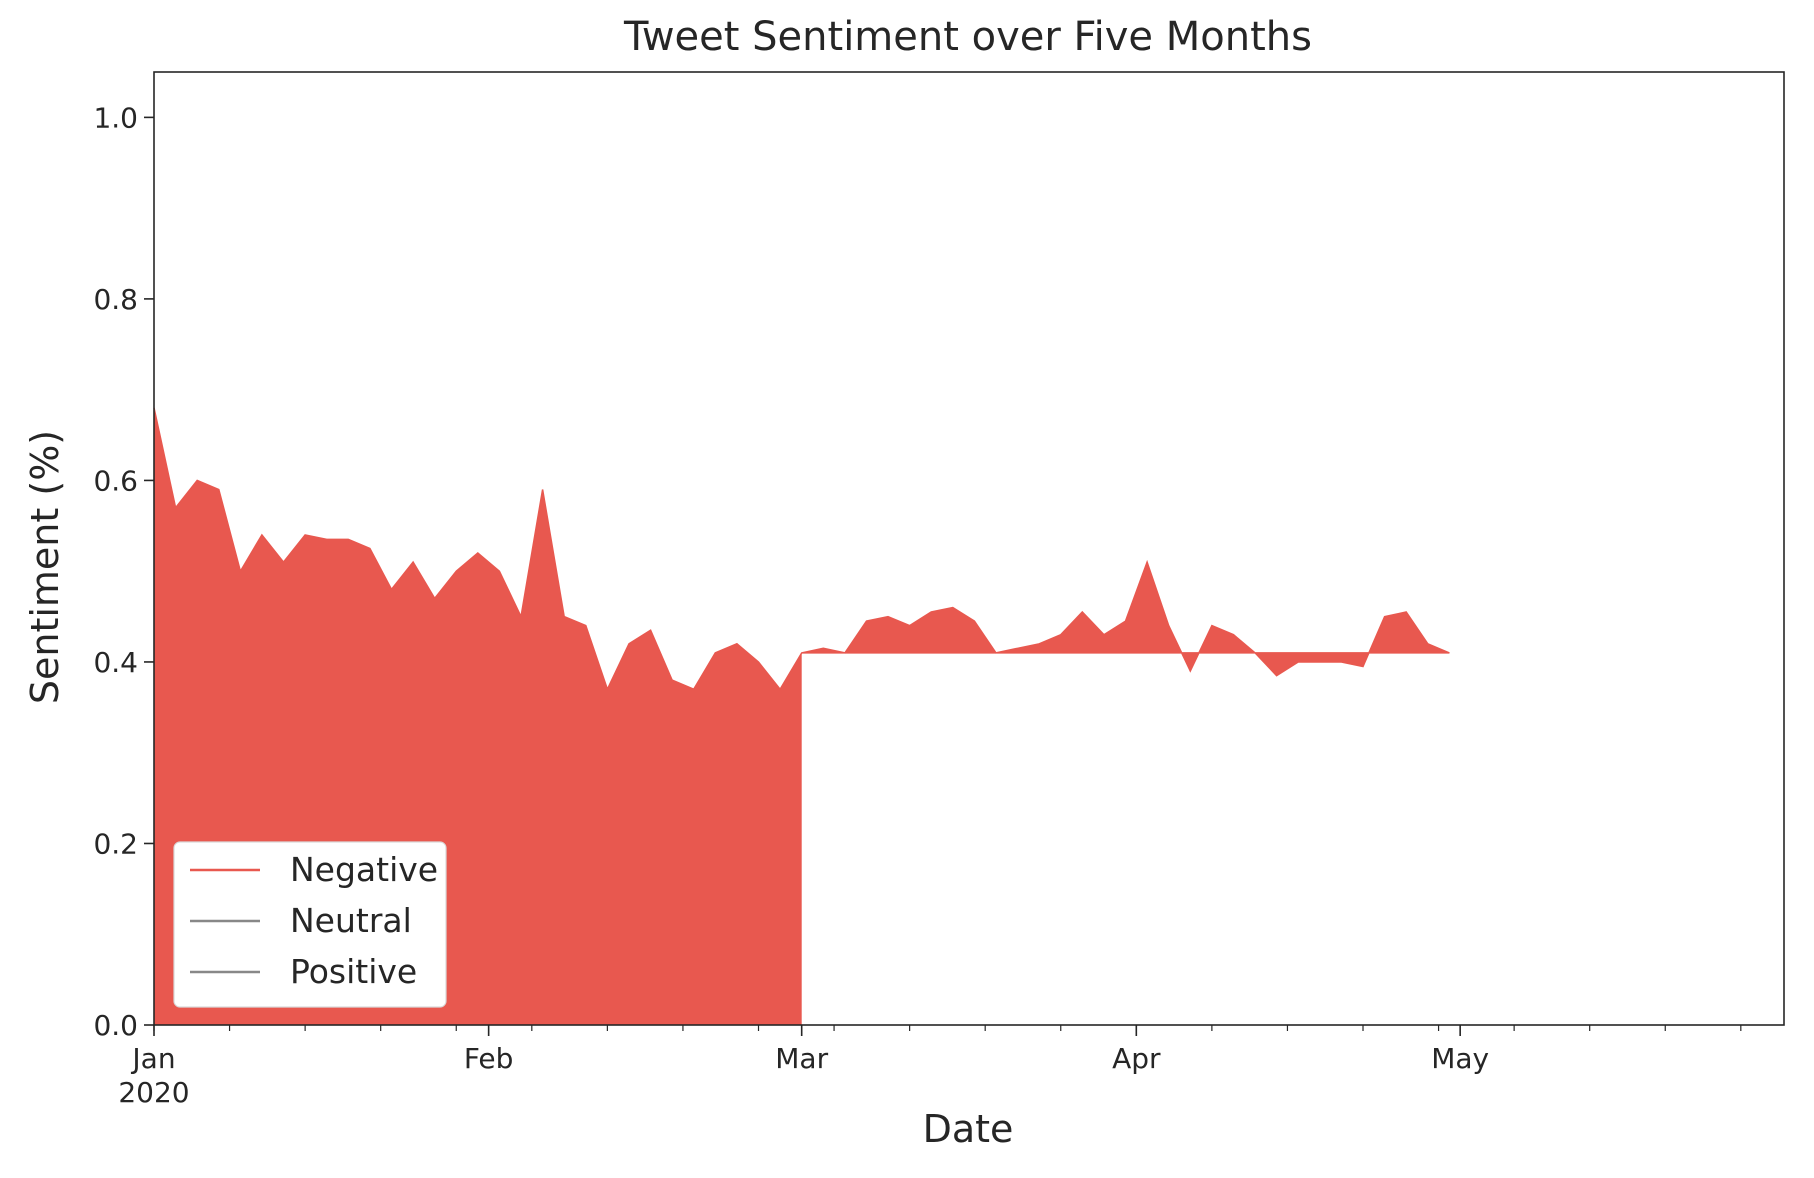 The height and width of the screenshot is (1178, 1814). I want to click on legend-box, so click(310, 924).